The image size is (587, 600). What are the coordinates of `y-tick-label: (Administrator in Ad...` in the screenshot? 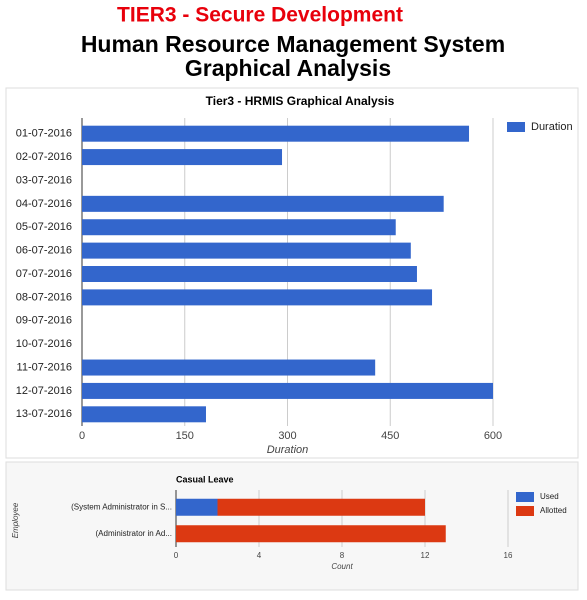 It's located at (134, 533).